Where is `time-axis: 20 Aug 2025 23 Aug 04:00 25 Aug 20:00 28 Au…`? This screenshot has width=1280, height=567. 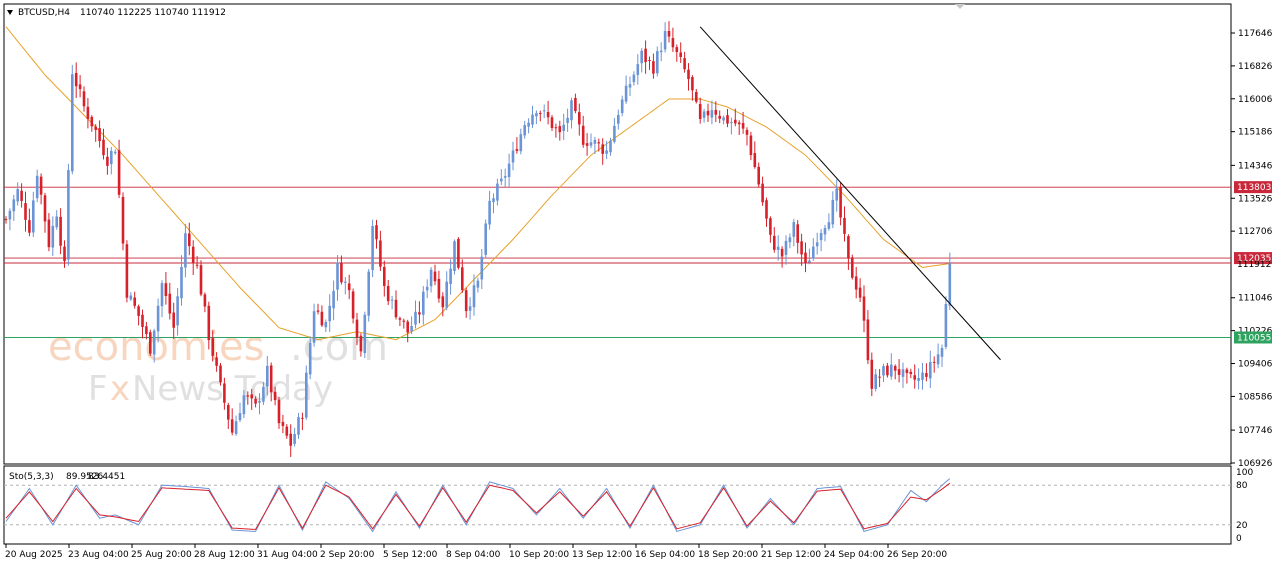
time-axis: 20 Aug 2025 23 Aug 04:00 25 Aug 20:00 28 Au… is located at coordinates (476, 552).